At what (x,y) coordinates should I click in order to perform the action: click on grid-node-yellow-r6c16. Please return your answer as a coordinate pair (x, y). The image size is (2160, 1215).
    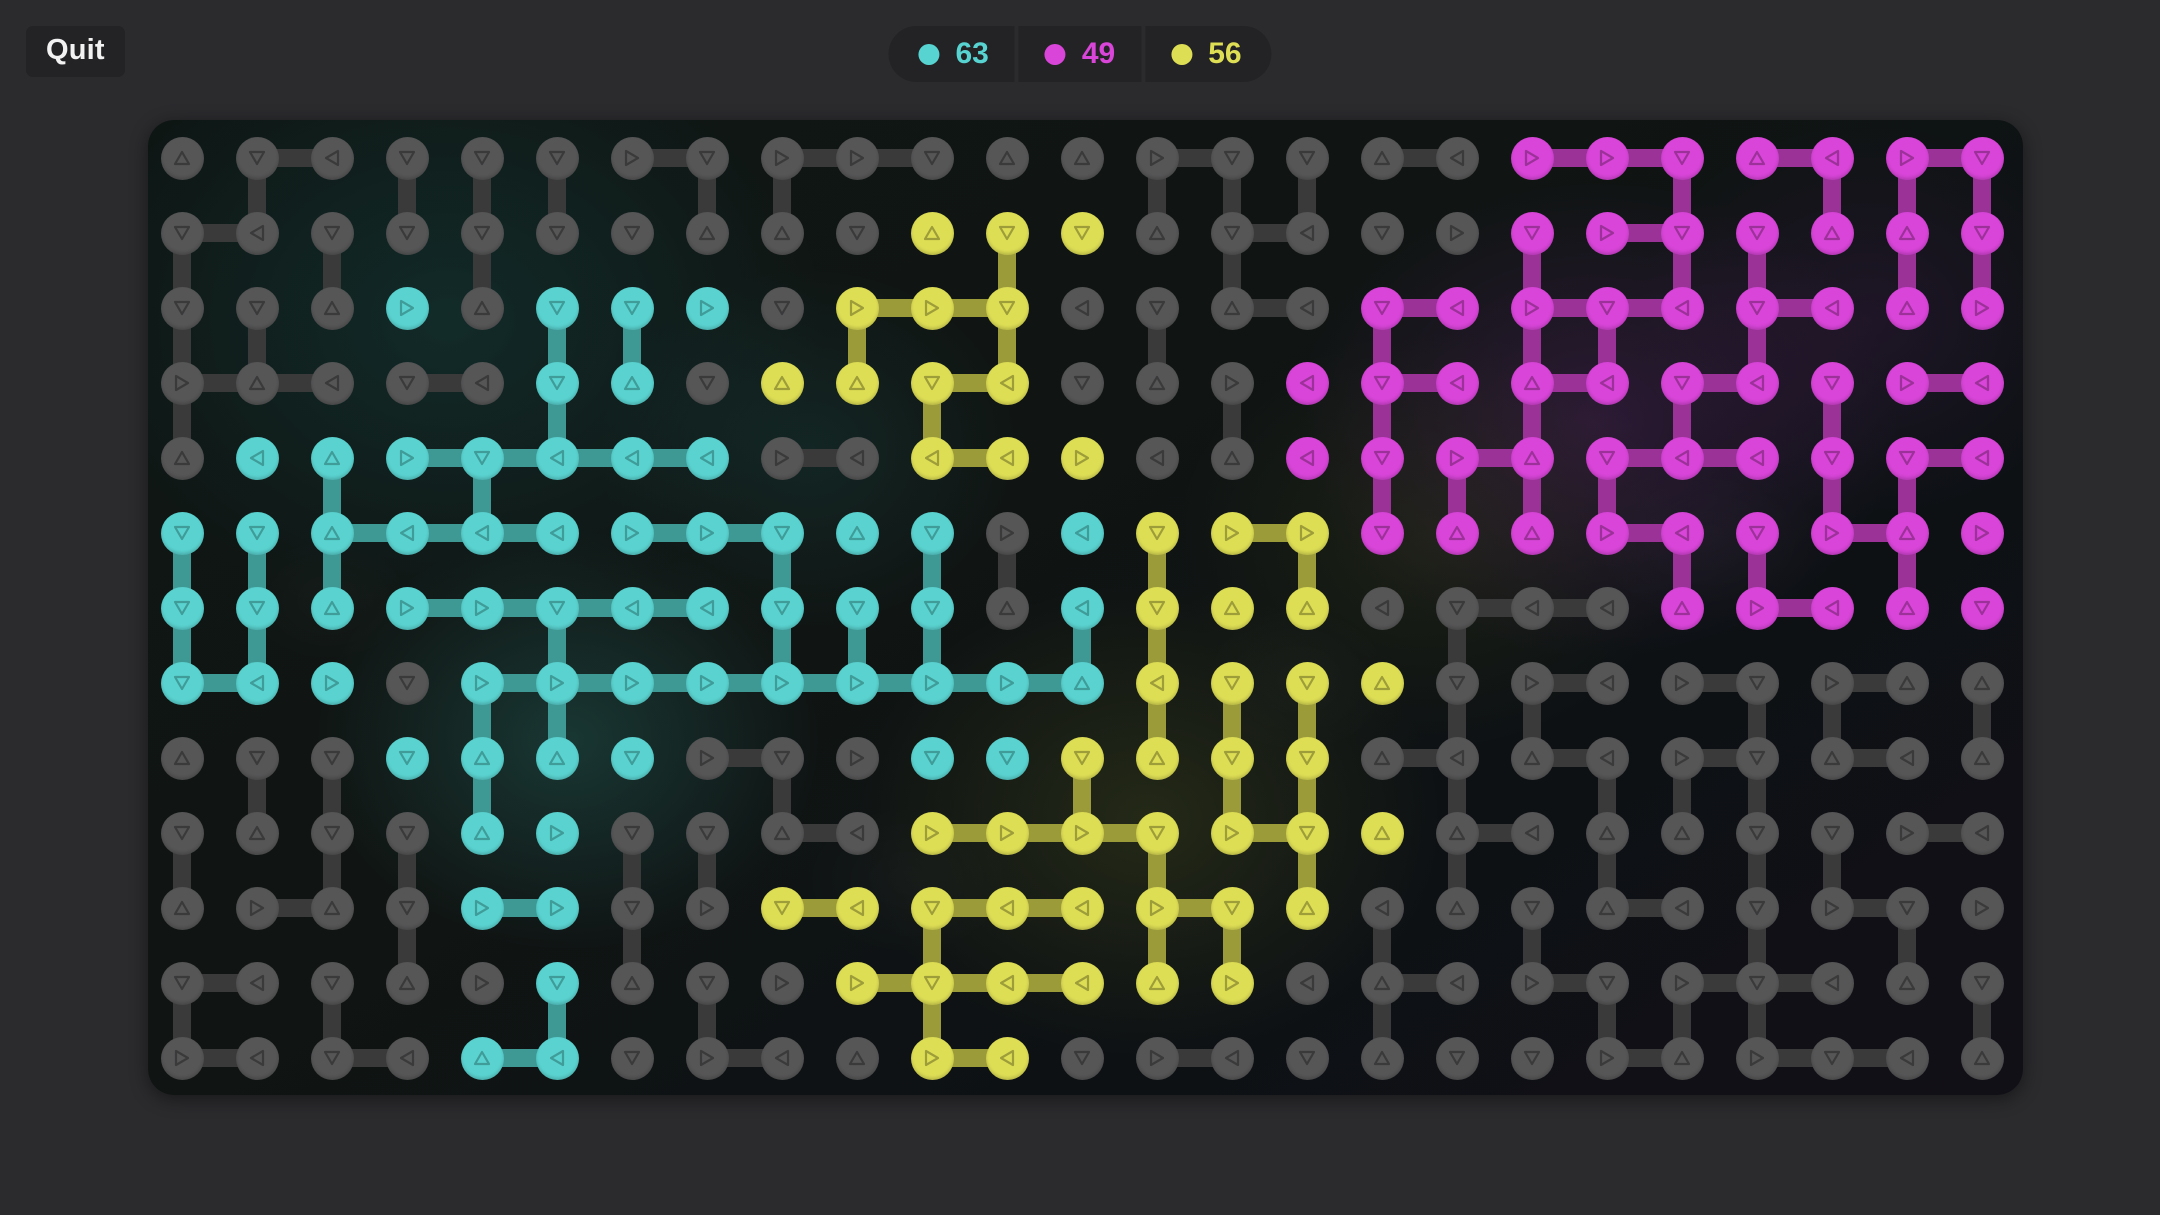
    Looking at the image, I should click on (1307, 533).